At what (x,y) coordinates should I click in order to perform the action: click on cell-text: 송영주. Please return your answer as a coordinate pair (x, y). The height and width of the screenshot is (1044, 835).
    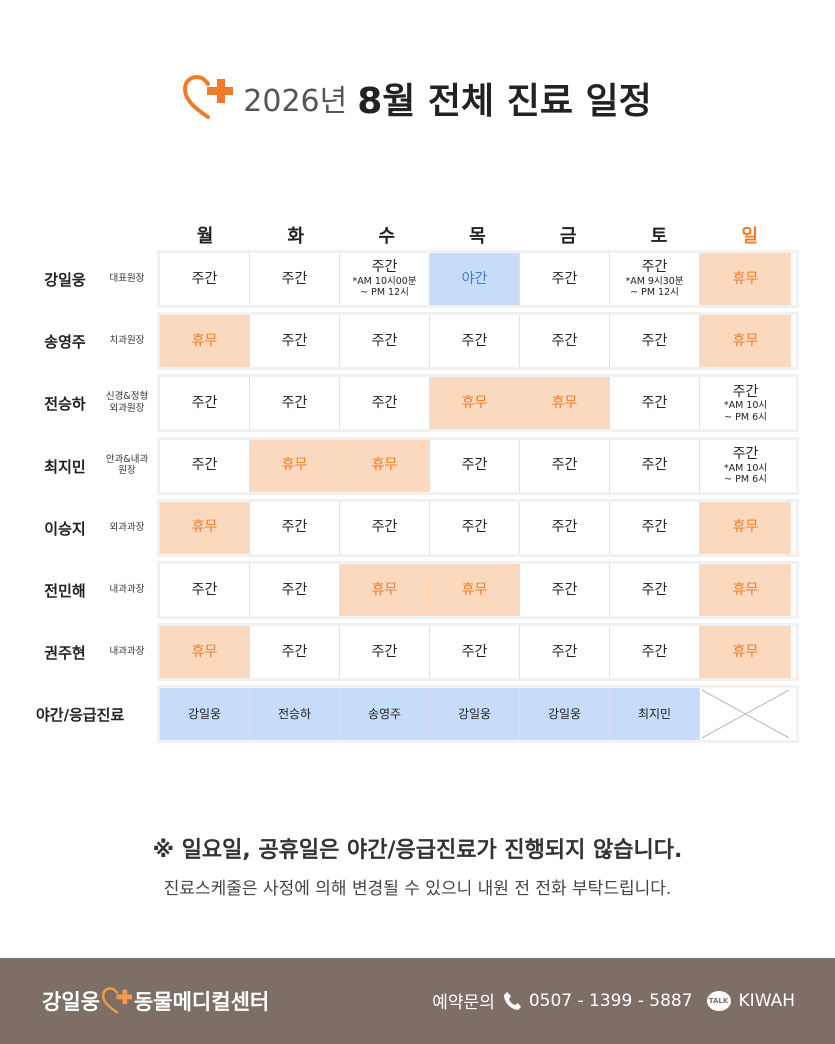
    Looking at the image, I should click on (384, 714).